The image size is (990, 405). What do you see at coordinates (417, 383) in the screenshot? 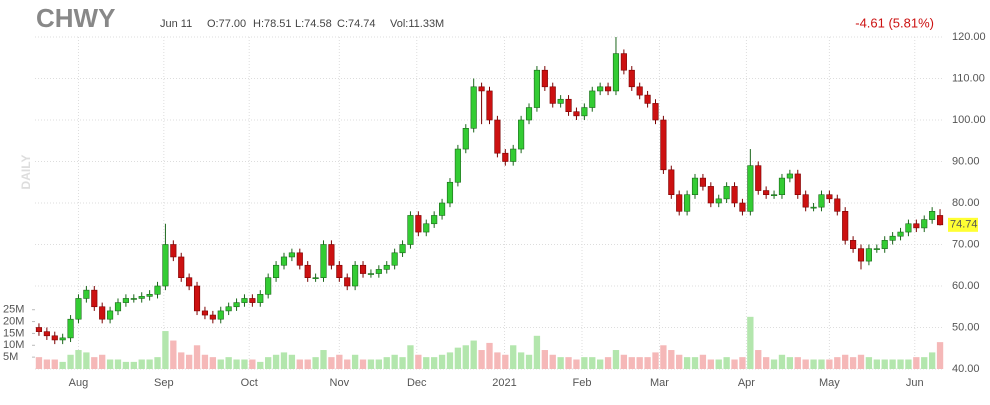
I see `x-tick-label: Dec` at bounding box center [417, 383].